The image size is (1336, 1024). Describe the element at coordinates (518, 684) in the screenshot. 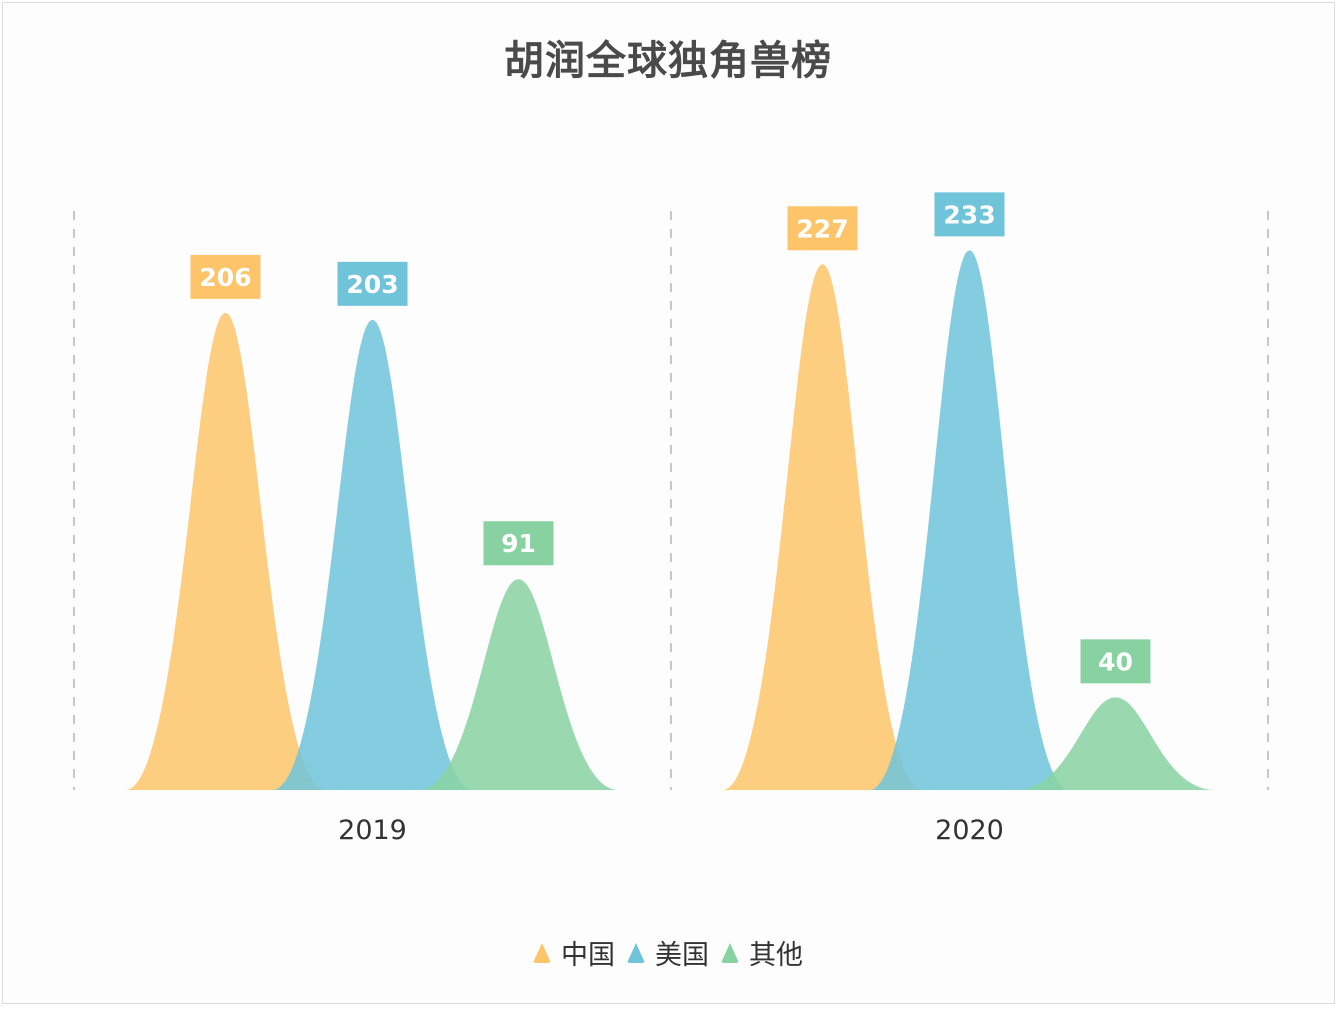

I see `bar-其他-2019` at that location.